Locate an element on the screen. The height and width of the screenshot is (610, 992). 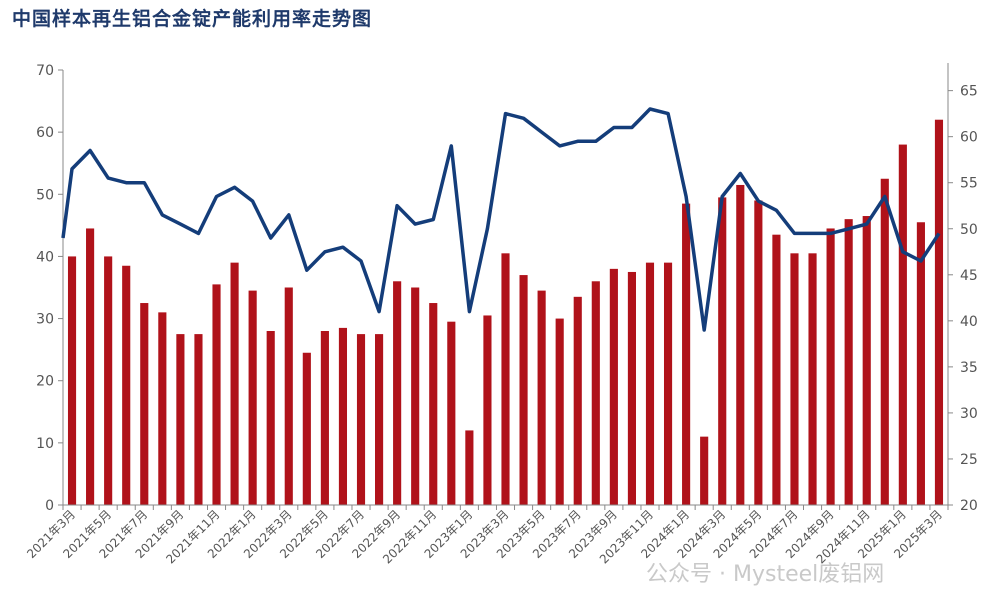
right-tick-label: 45 is located at coordinates (969, 276).